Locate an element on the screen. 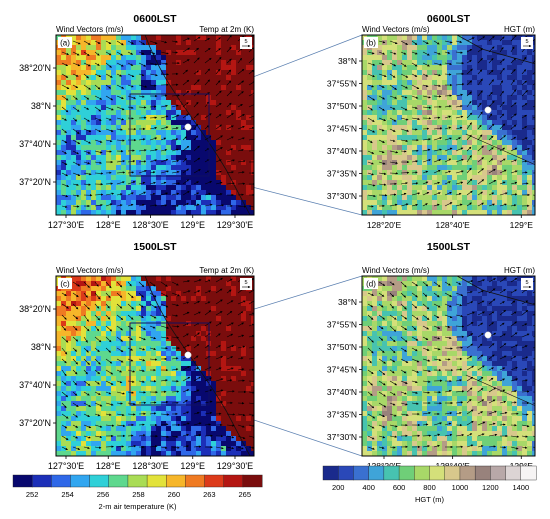 Image resolution: width=550 pixels, height=519 pixels. panel-label: (b) is located at coordinates (371, 43).